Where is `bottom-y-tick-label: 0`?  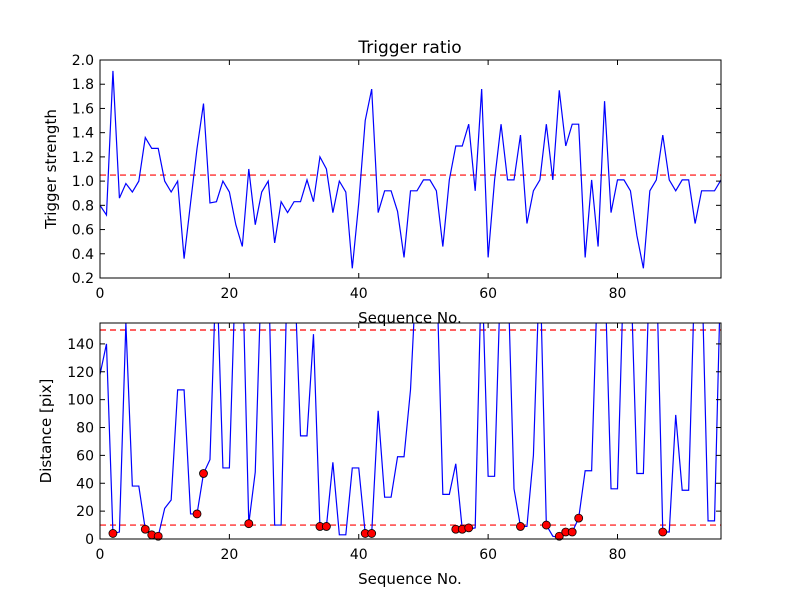
bottom-y-tick-label: 0 is located at coordinates (89, 540).